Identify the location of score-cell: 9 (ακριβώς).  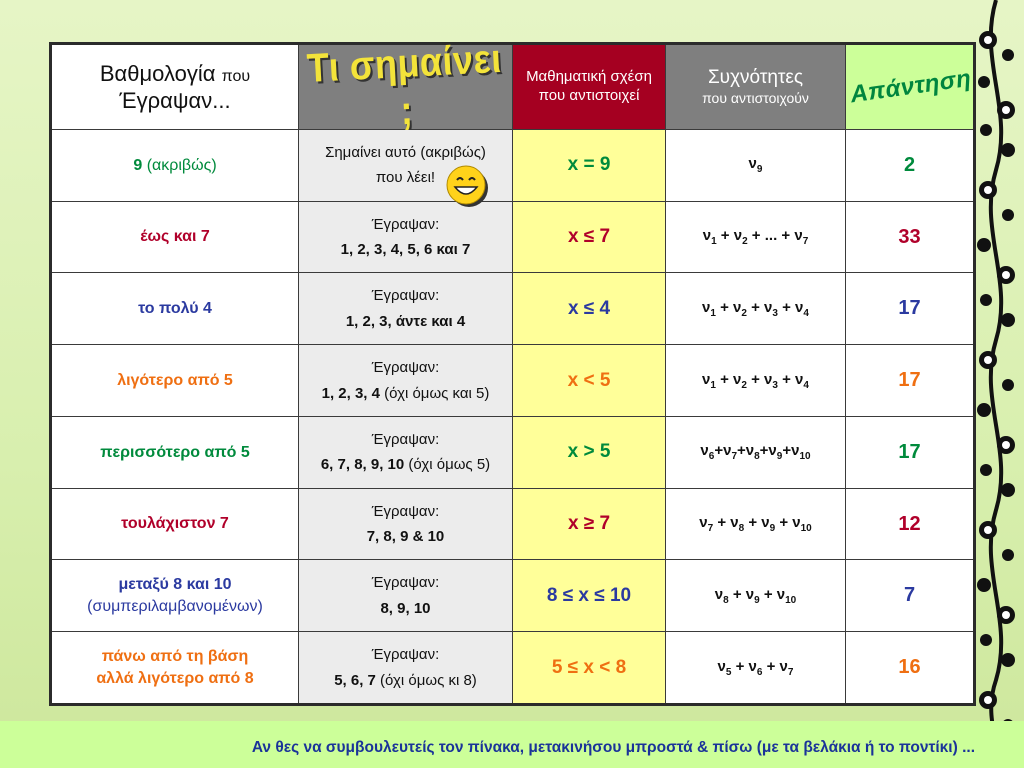
(174, 165).